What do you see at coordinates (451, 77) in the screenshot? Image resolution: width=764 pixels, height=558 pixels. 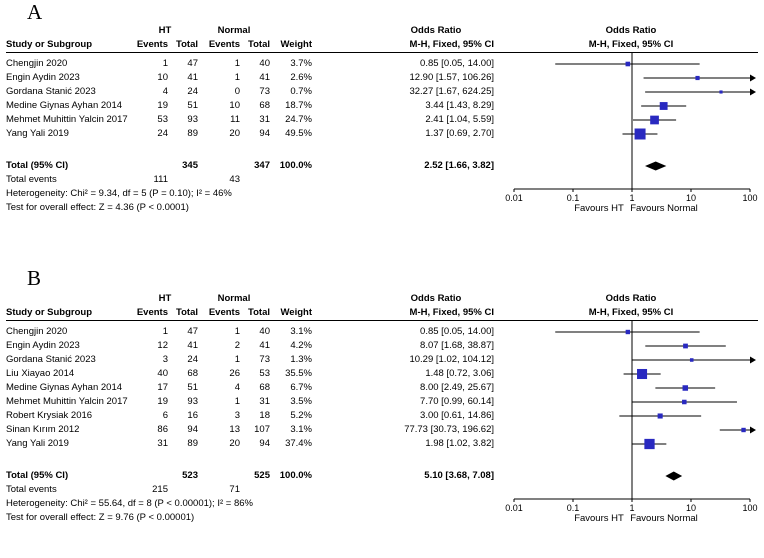 I see `odds-ratio-ci-text: 12.90 [1.57, 106.26]` at bounding box center [451, 77].